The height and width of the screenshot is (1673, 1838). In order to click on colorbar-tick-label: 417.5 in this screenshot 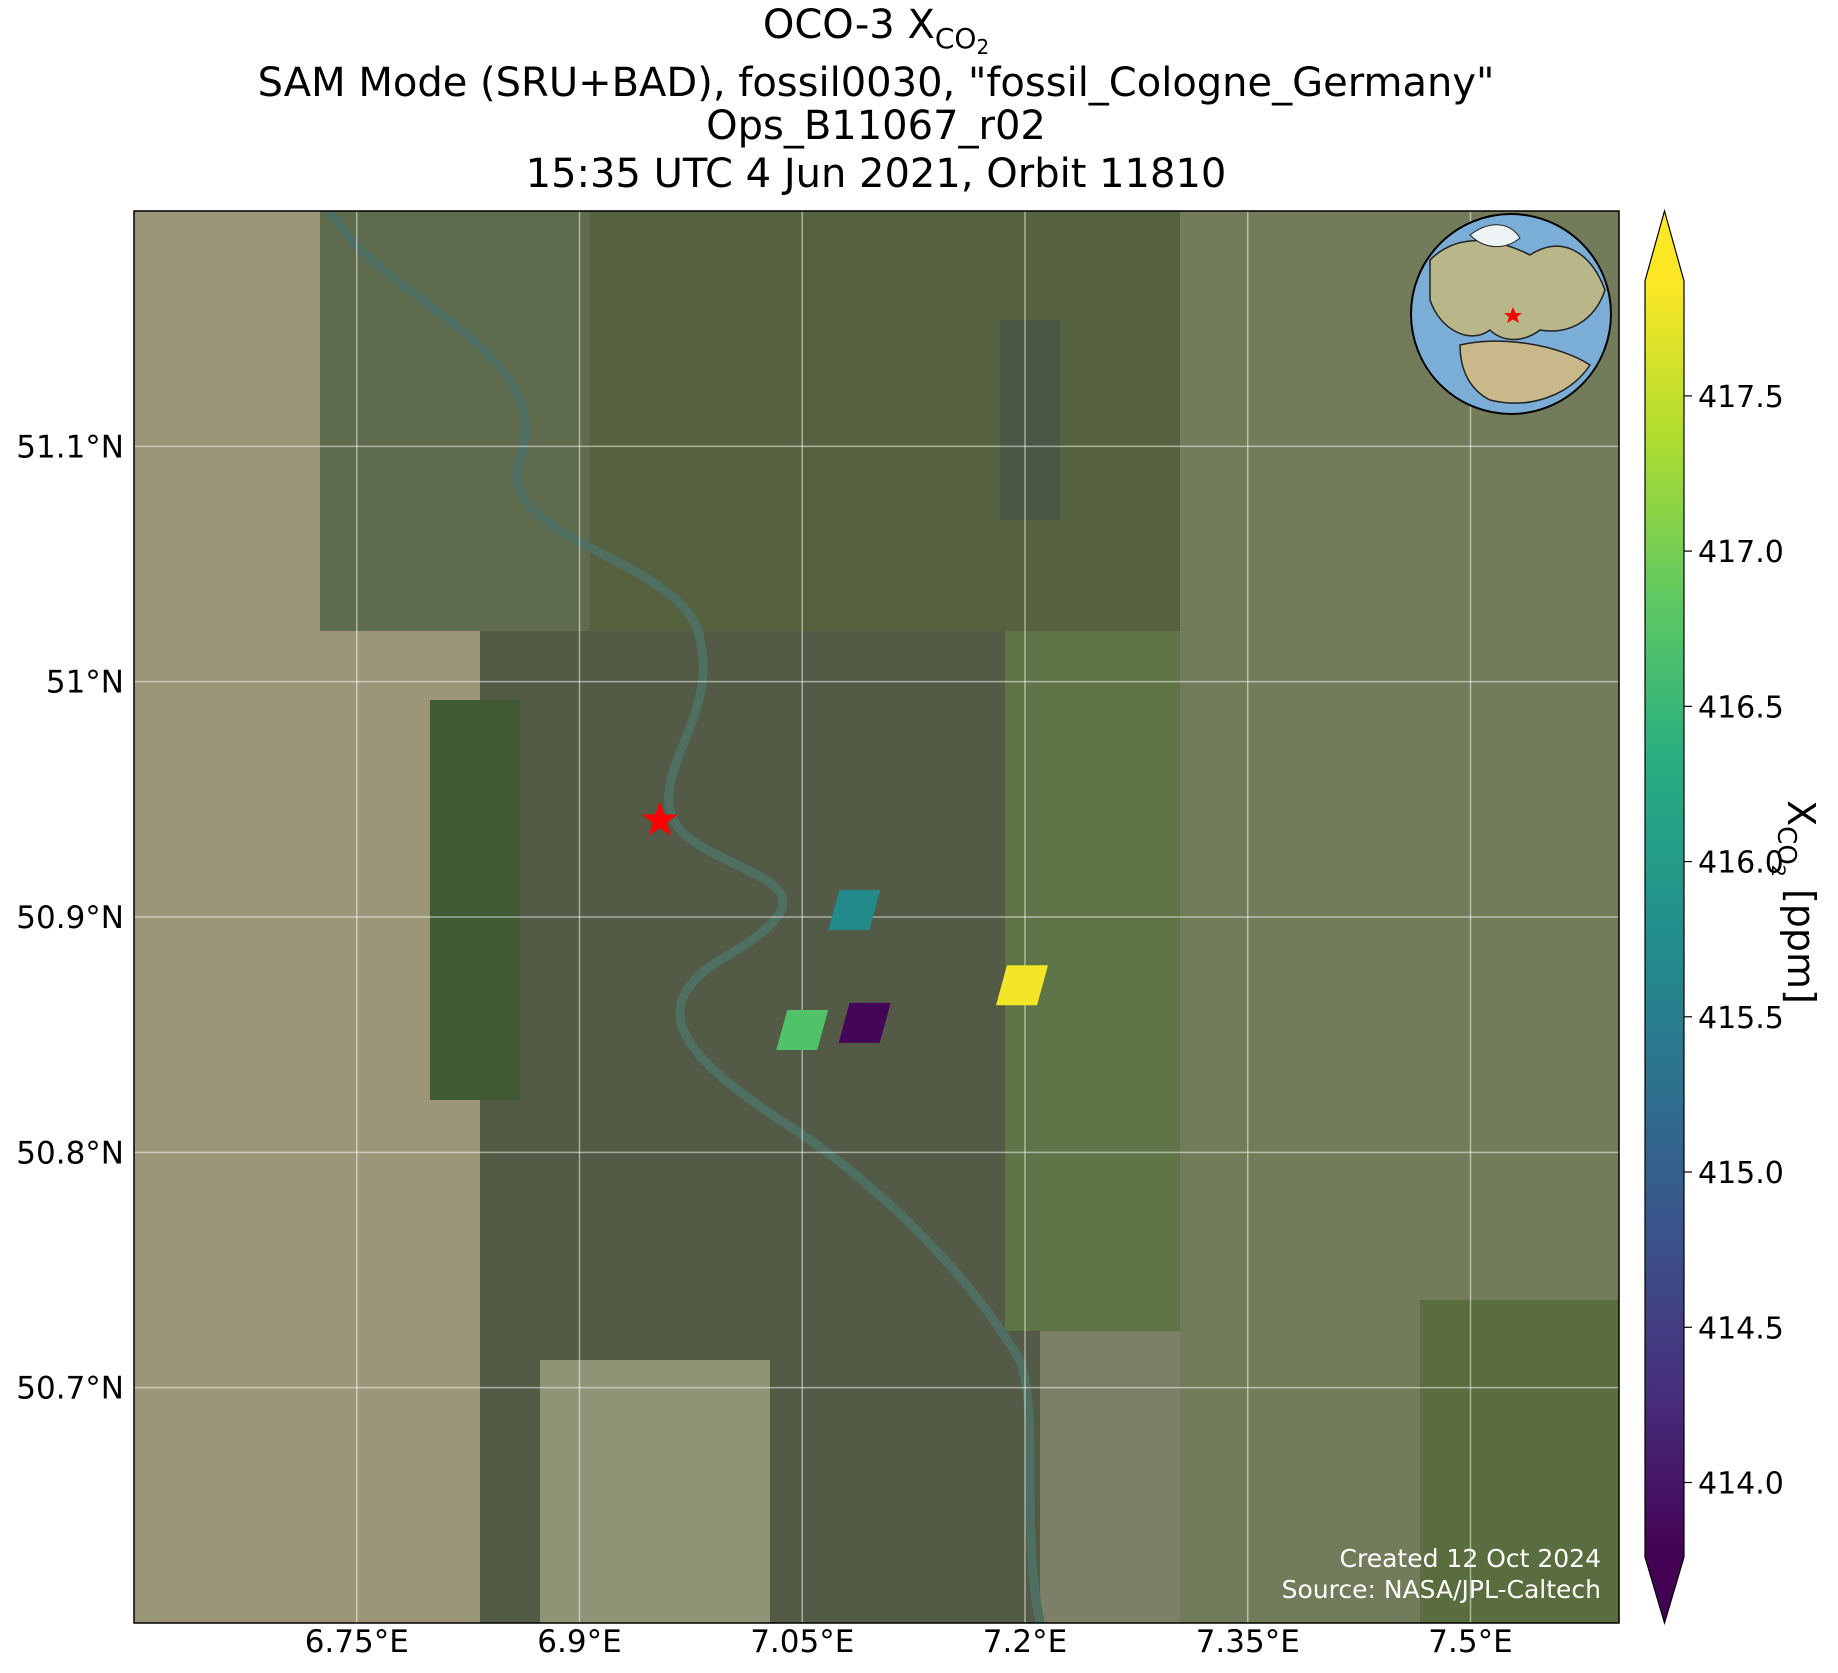, I will do `click(1741, 397)`.